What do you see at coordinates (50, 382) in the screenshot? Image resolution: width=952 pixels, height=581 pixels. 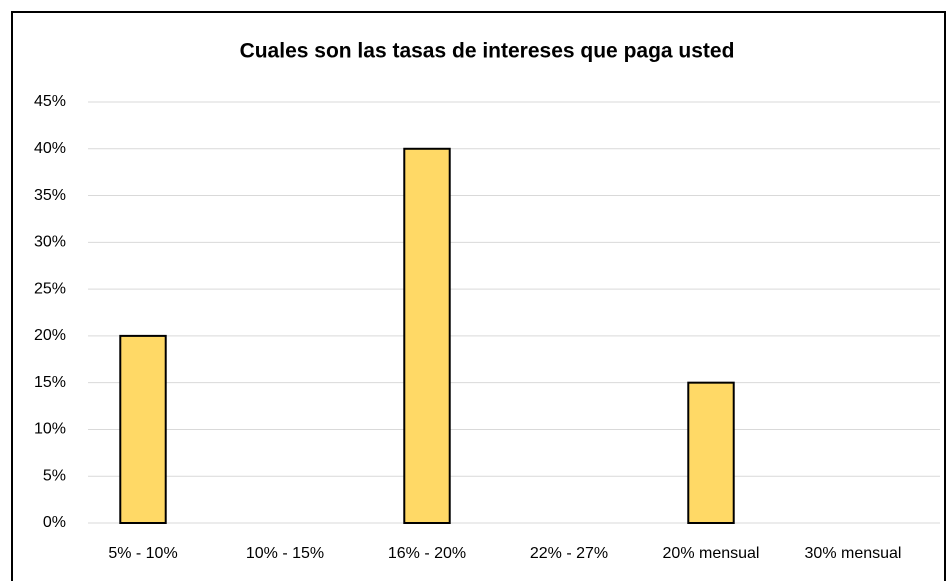 I see `y-tick-label: 15%` at bounding box center [50, 382].